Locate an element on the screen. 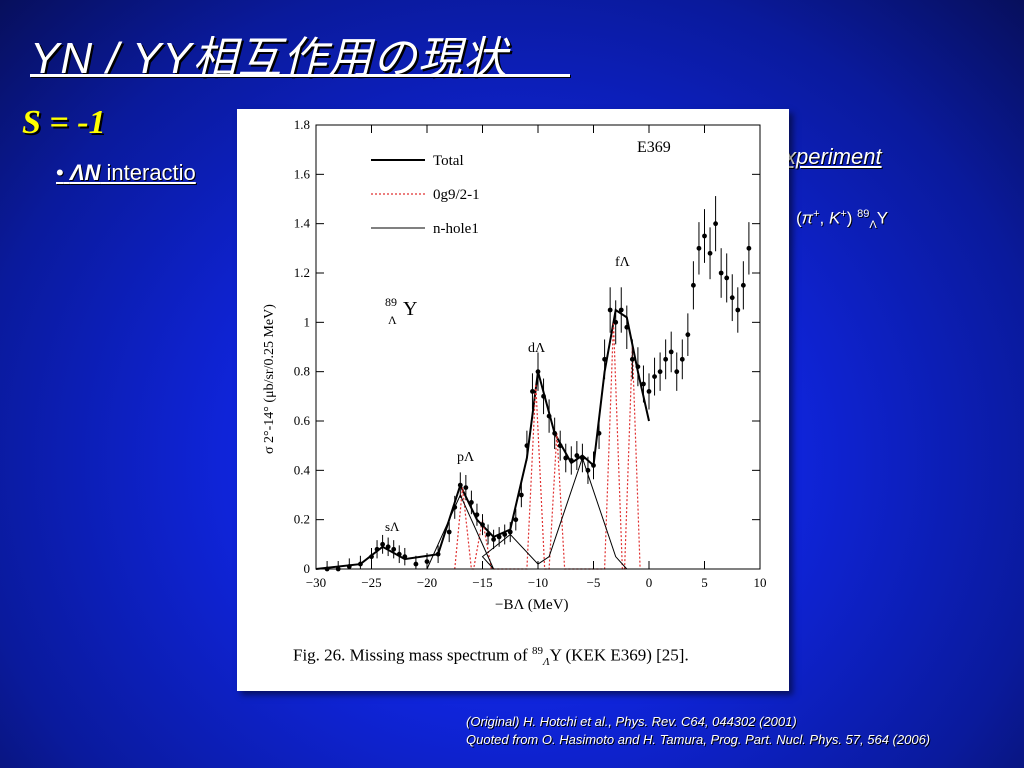 The image size is (1024, 768). bullet-item: • ΛN interactio is located at coordinates (126, 173).